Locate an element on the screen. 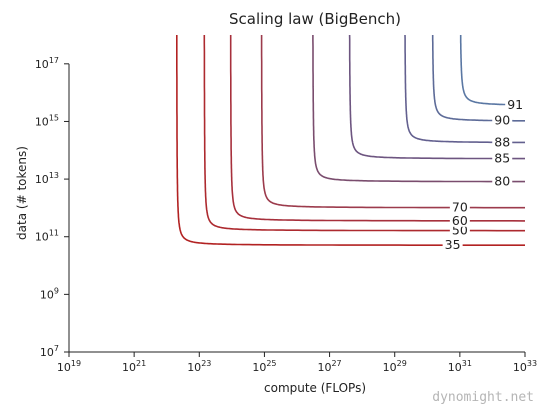 This screenshot has width=554, height=411. y-tick-label: 10⁷ is located at coordinates (49, 351).